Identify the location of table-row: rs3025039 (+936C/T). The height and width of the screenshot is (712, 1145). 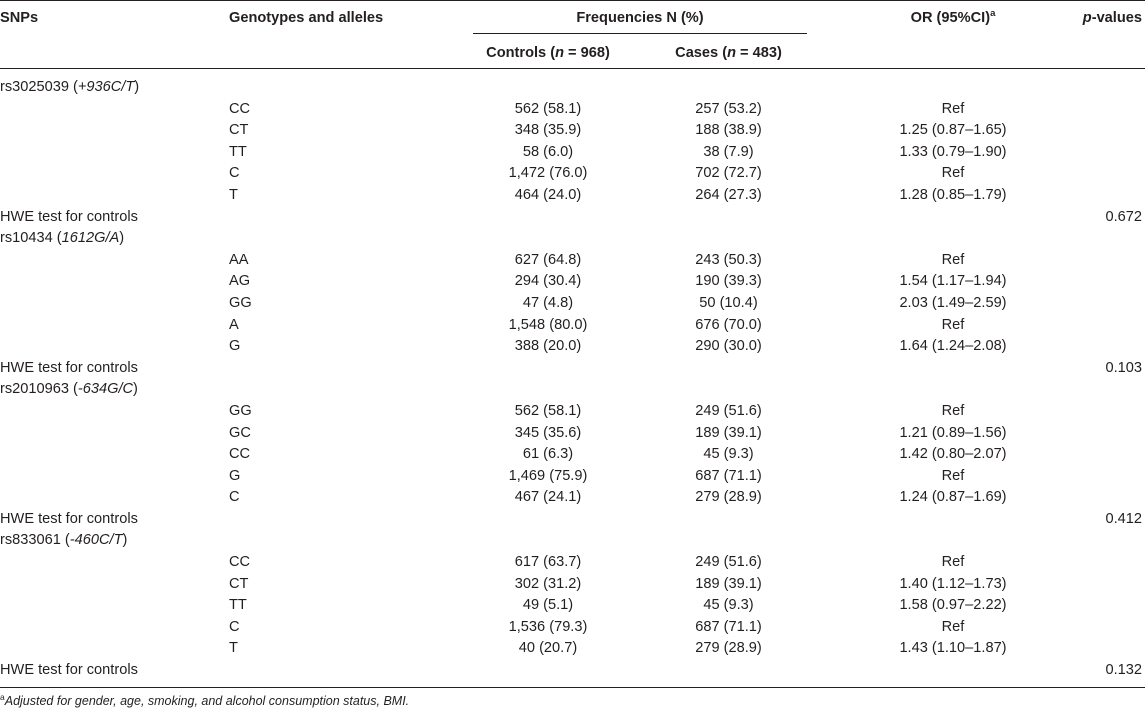
(572, 88).